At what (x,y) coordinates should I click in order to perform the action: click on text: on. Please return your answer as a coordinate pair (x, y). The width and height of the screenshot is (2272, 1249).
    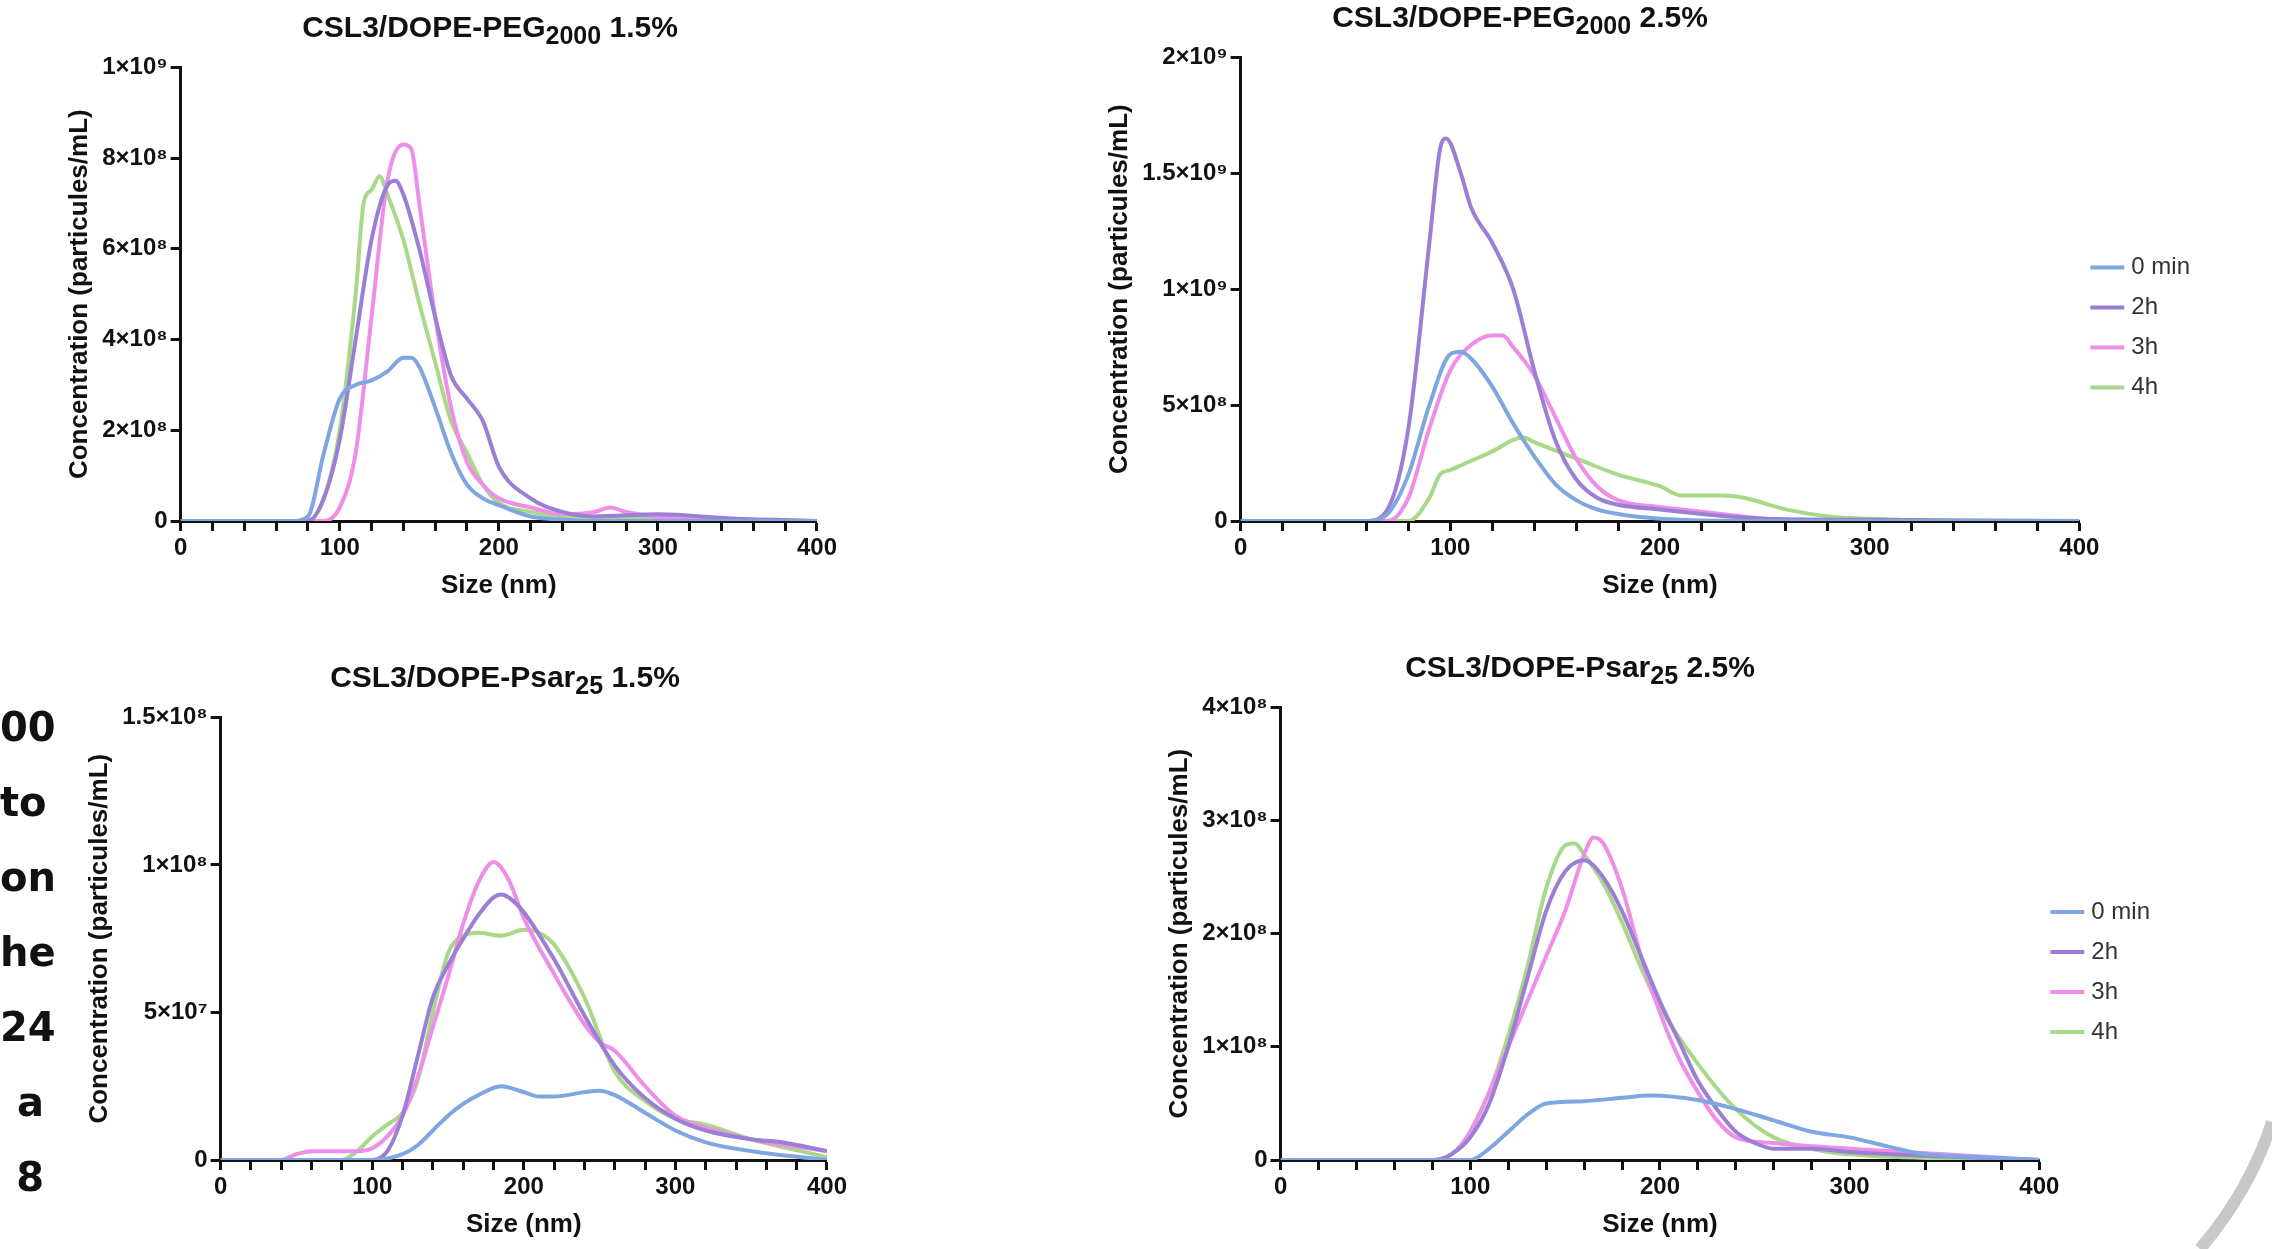
    Looking at the image, I should click on (28, 877).